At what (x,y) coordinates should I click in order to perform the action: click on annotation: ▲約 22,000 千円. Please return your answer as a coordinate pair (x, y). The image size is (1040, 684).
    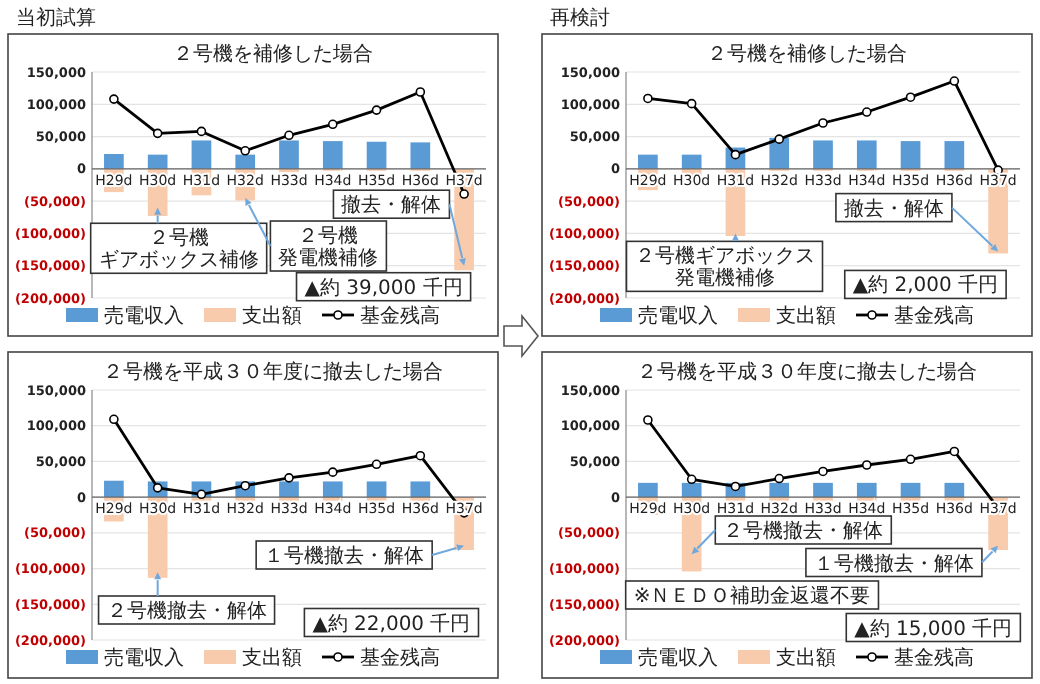
    Looking at the image, I should click on (391, 623).